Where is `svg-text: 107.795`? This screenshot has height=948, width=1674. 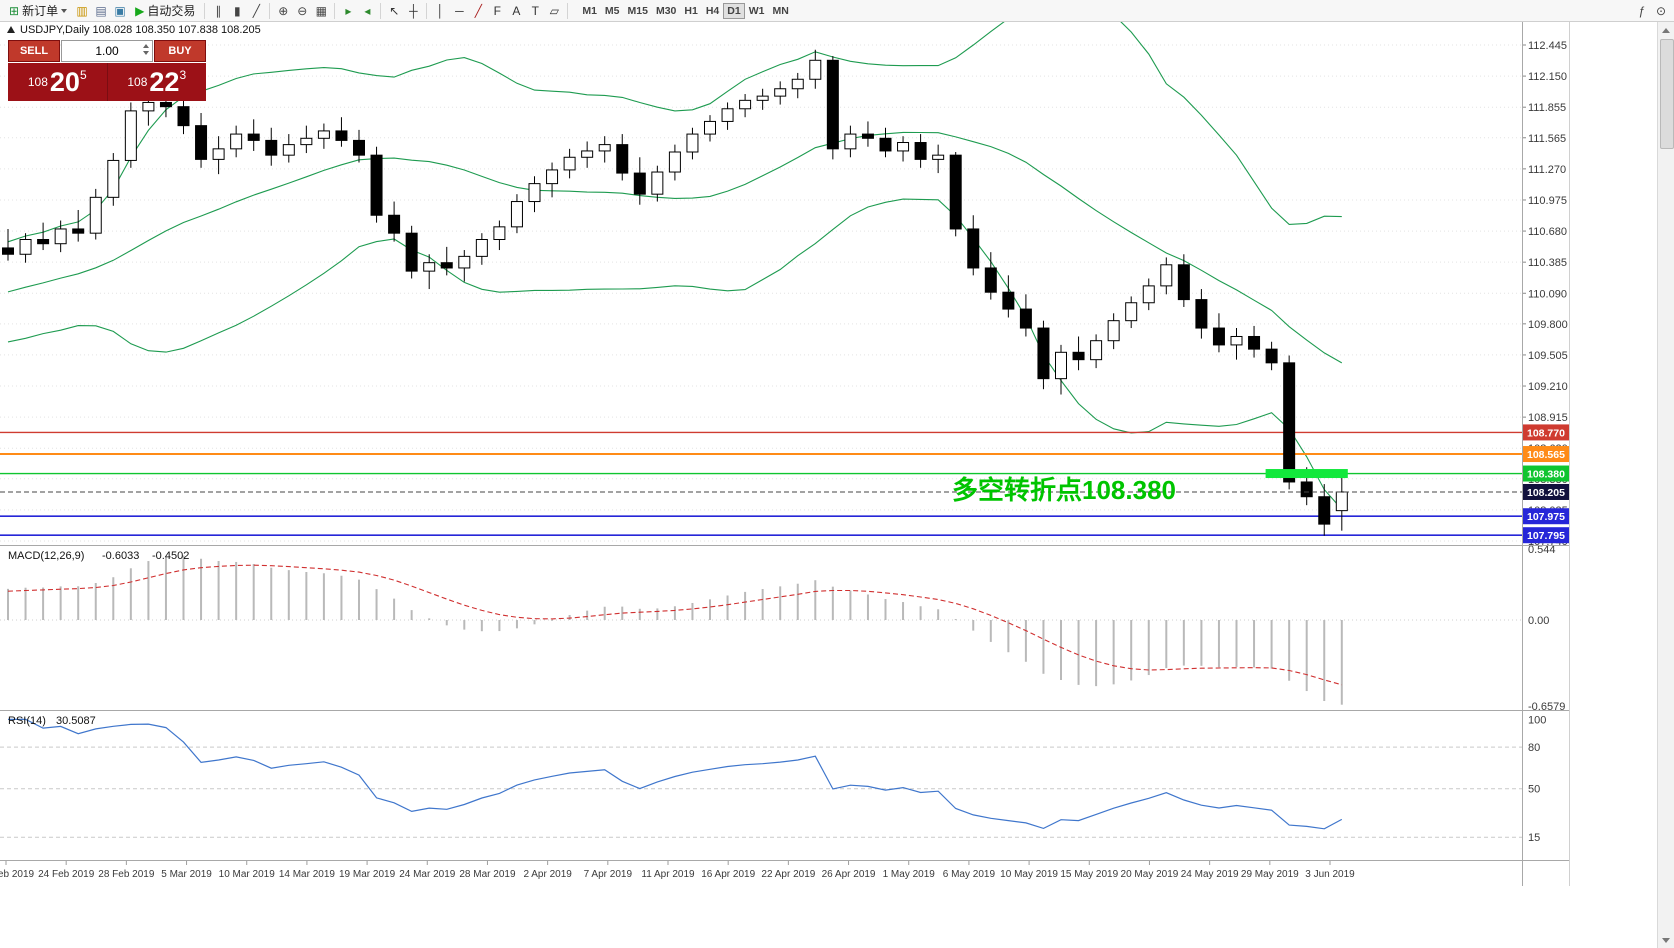
svg-text: 107.795 is located at coordinates (1546, 536).